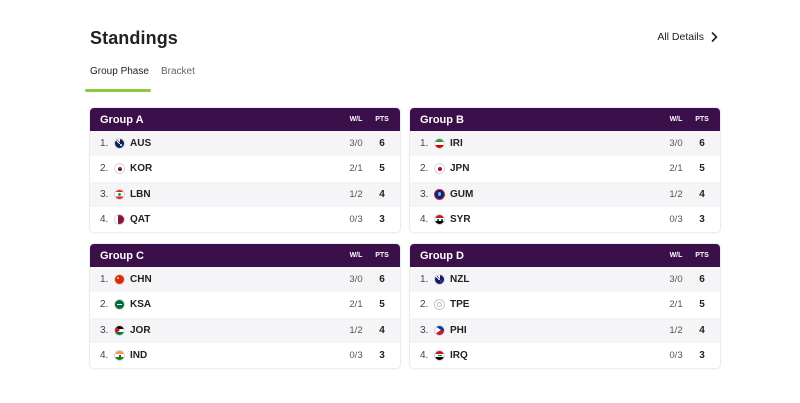 This screenshot has height=403, width=800. What do you see at coordinates (458, 330) in the screenshot?
I see `team-name: PHI` at bounding box center [458, 330].